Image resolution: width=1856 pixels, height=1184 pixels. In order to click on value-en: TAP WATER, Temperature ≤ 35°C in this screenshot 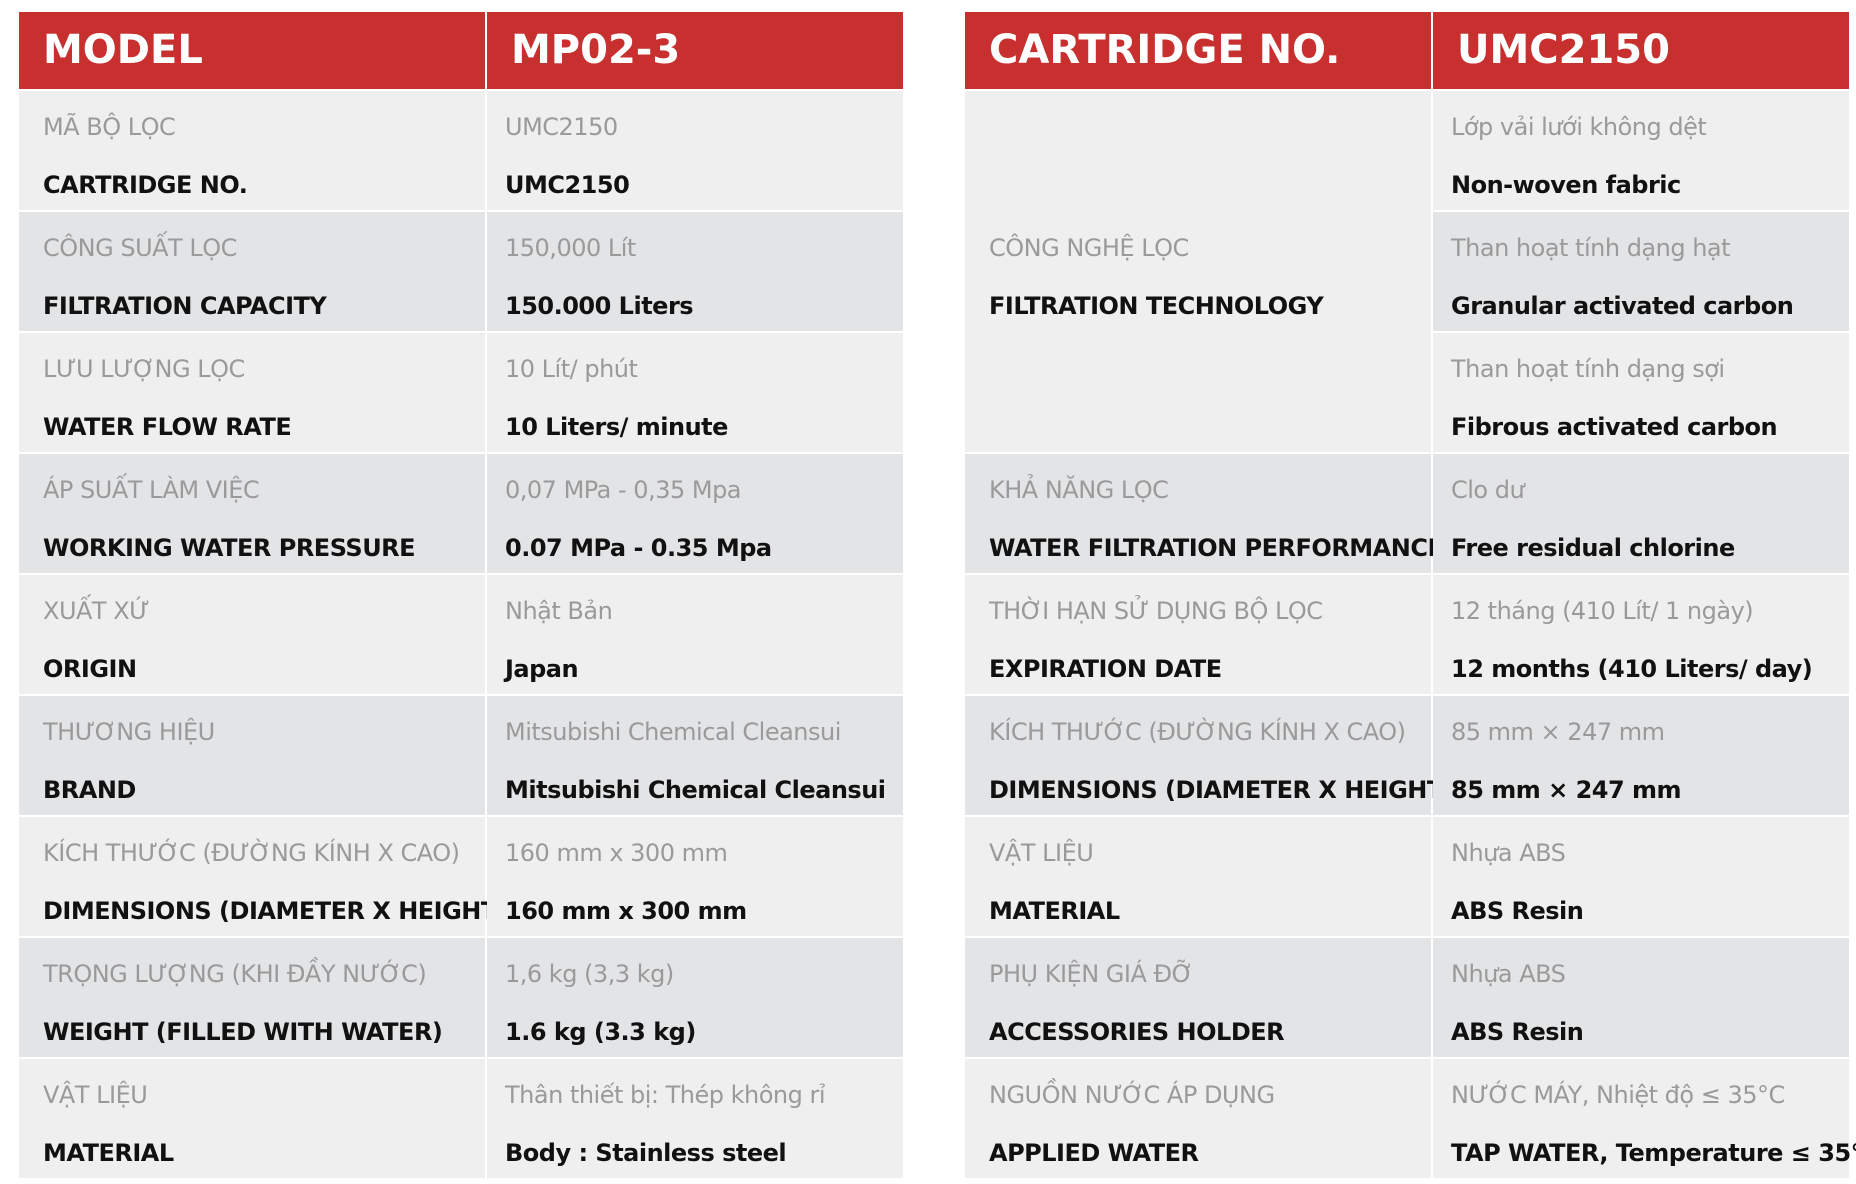, I will do `click(1653, 1153)`.